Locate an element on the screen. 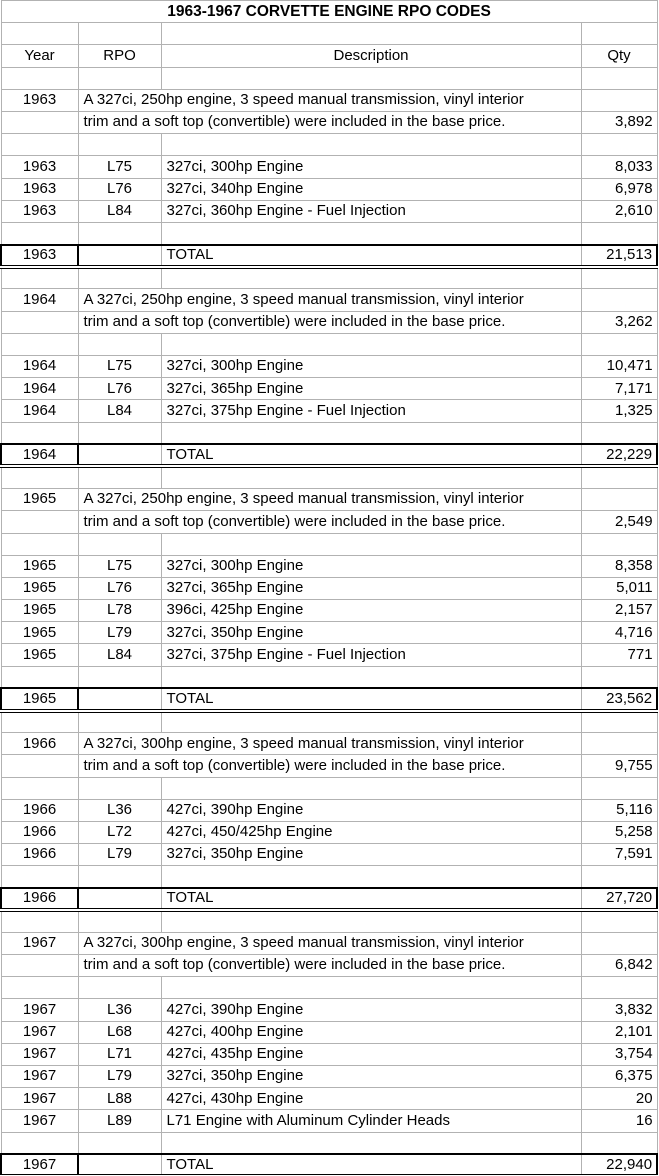 This screenshot has height=1176, width=659. engine-row: 1966 L72 427ci, 450/425hp Engine 5,258 is located at coordinates (329, 832).